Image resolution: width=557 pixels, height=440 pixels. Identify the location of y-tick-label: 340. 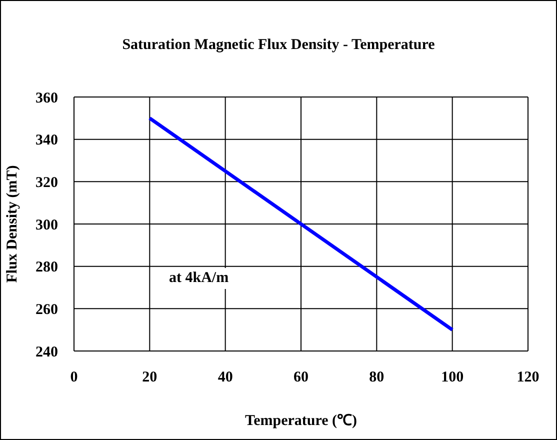
(47, 140).